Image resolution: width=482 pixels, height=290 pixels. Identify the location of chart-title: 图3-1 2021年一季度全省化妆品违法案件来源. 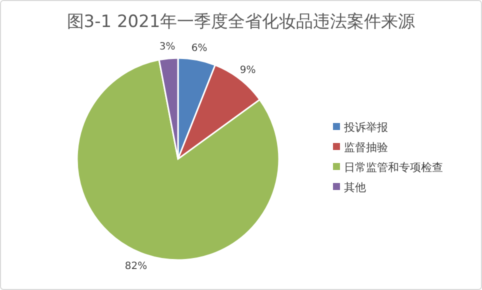
(241, 22).